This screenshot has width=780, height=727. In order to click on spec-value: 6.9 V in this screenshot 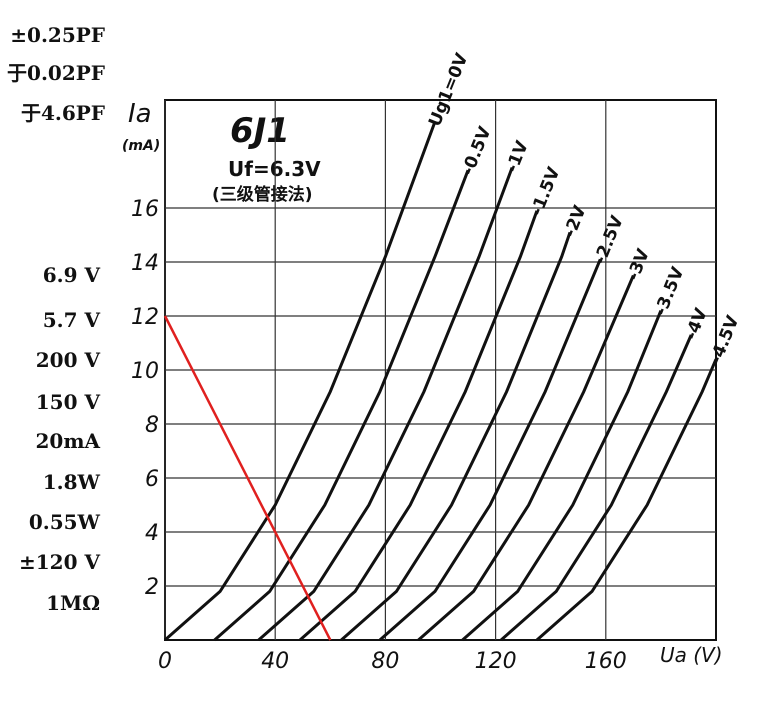, I will do `click(72, 275)`.